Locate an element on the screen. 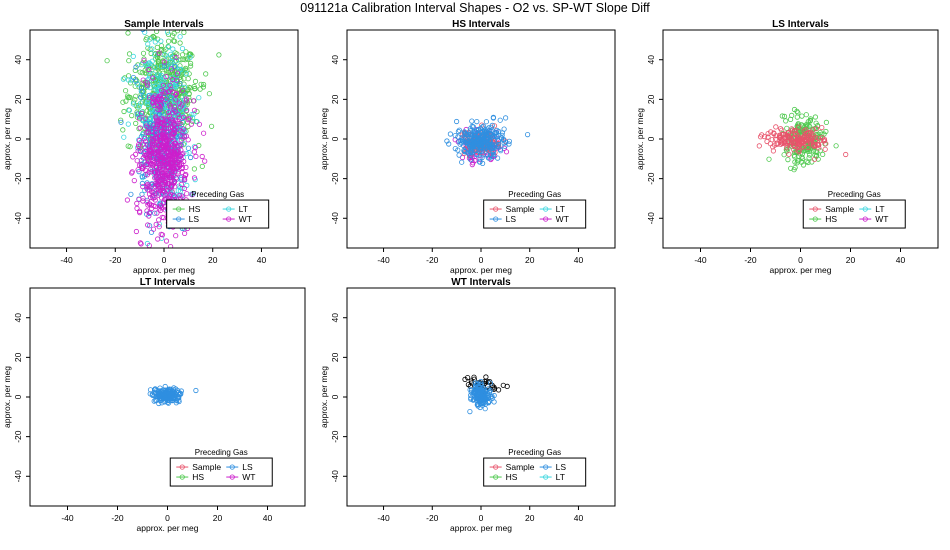 The image size is (950, 550). y-tick-label: 40 is located at coordinates (335, 318).